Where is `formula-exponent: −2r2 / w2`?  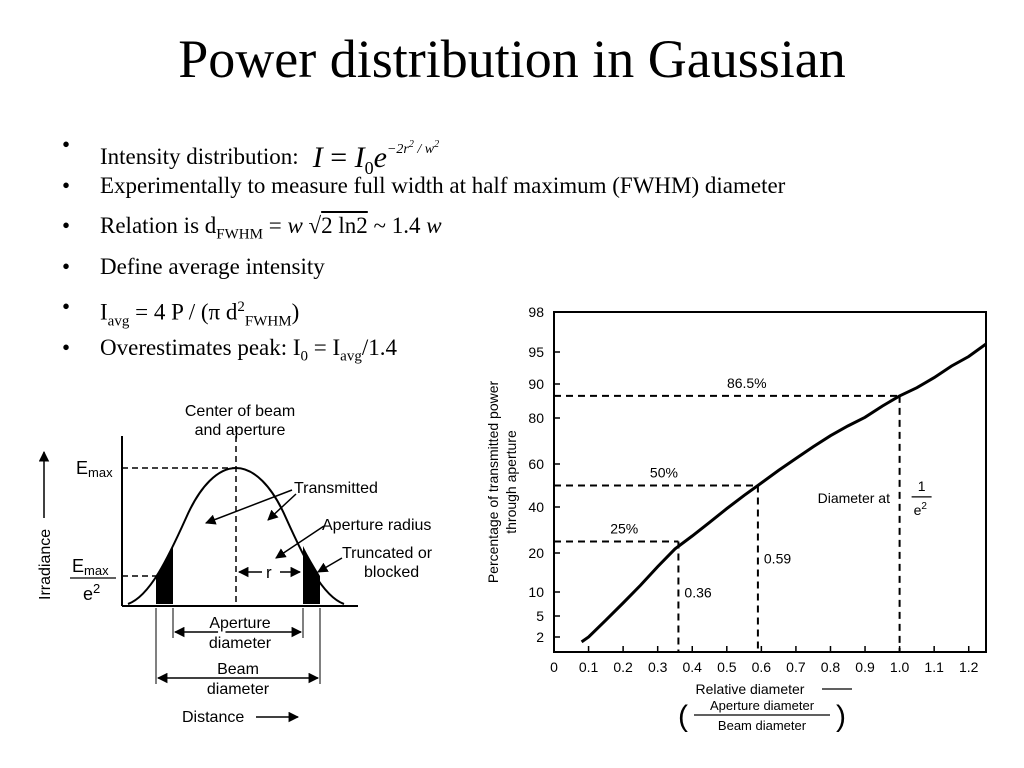
formula-exponent: −2r2 / w2 is located at coordinates (413, 148).